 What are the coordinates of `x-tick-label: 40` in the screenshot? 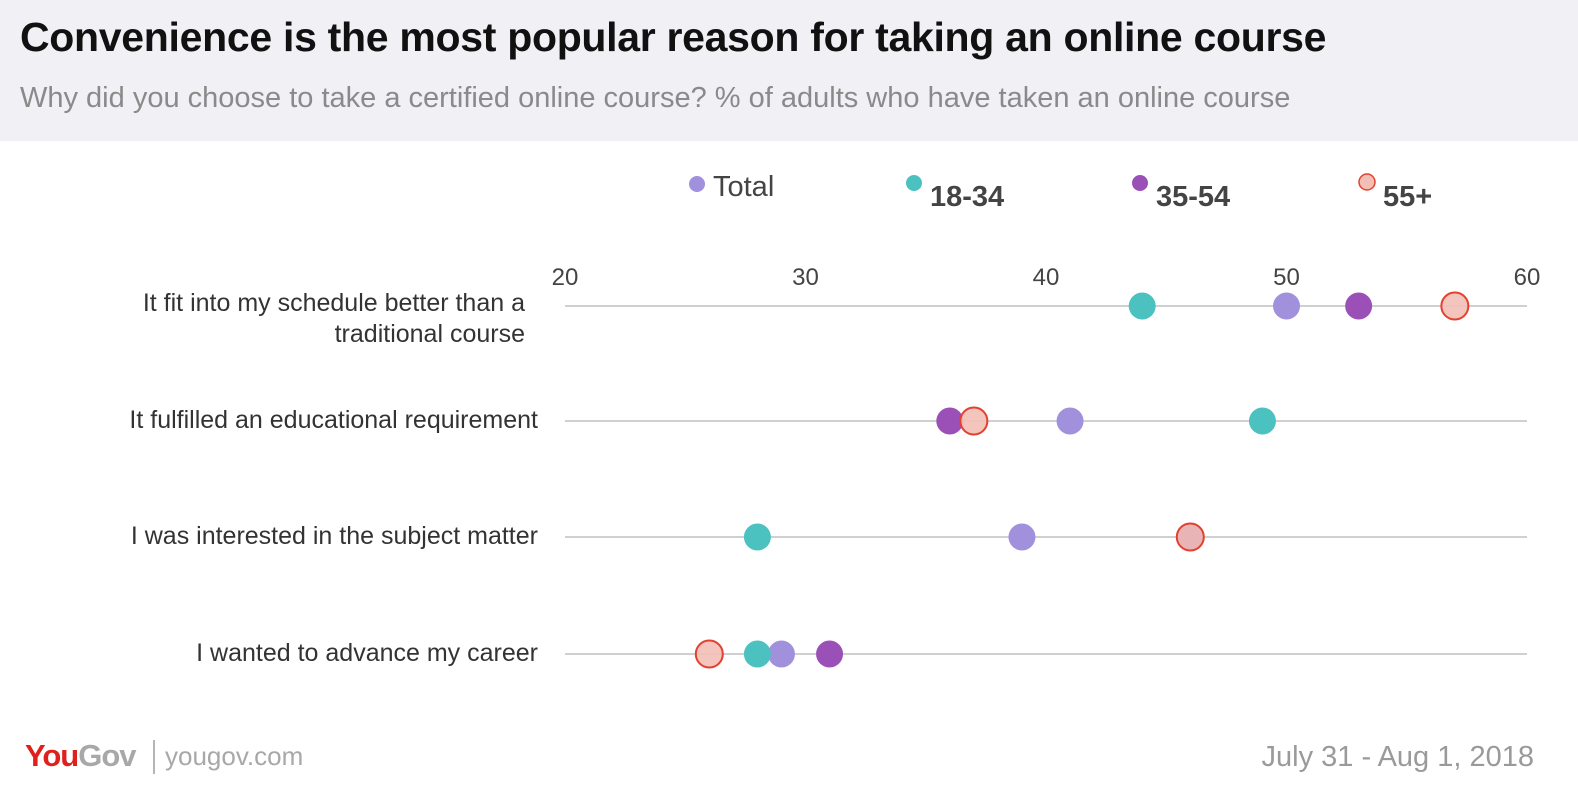 It's located at (1046, 277).